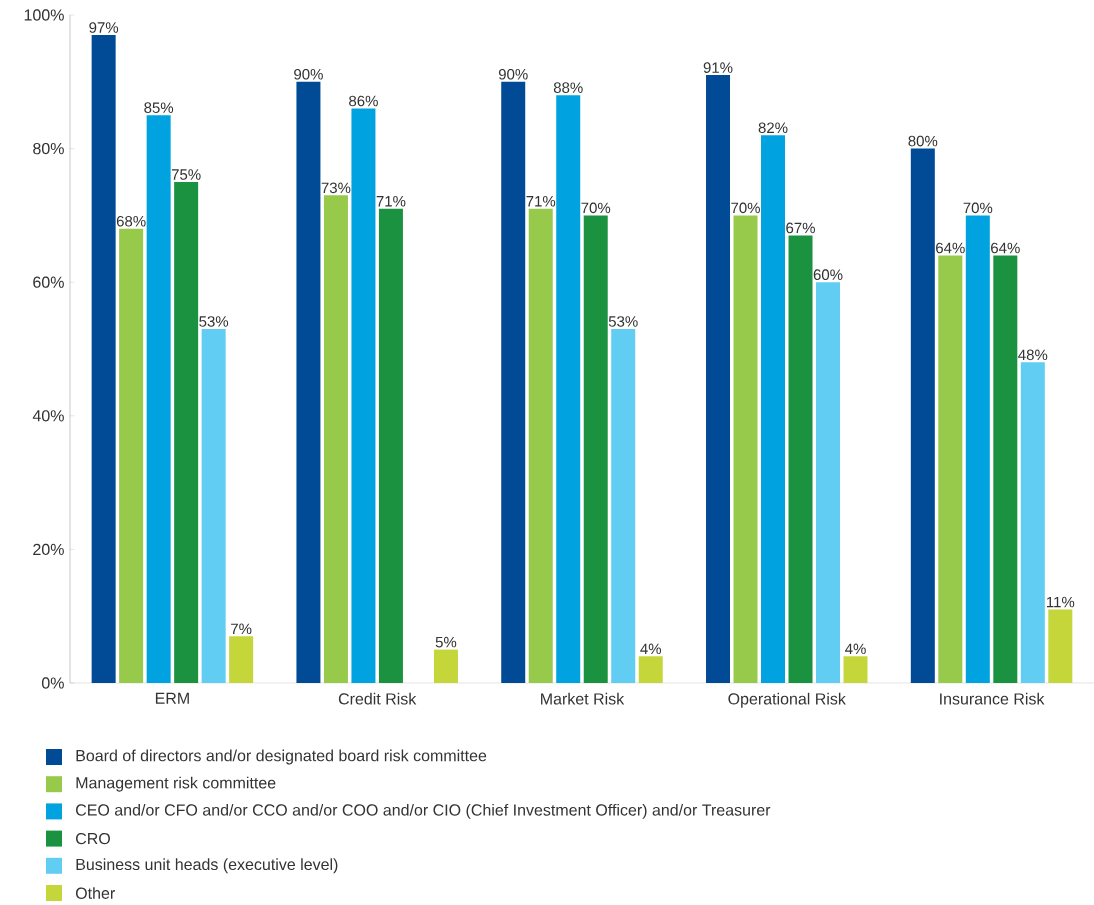  I want to click on y-tick-label: 20%, so click(48, 549).